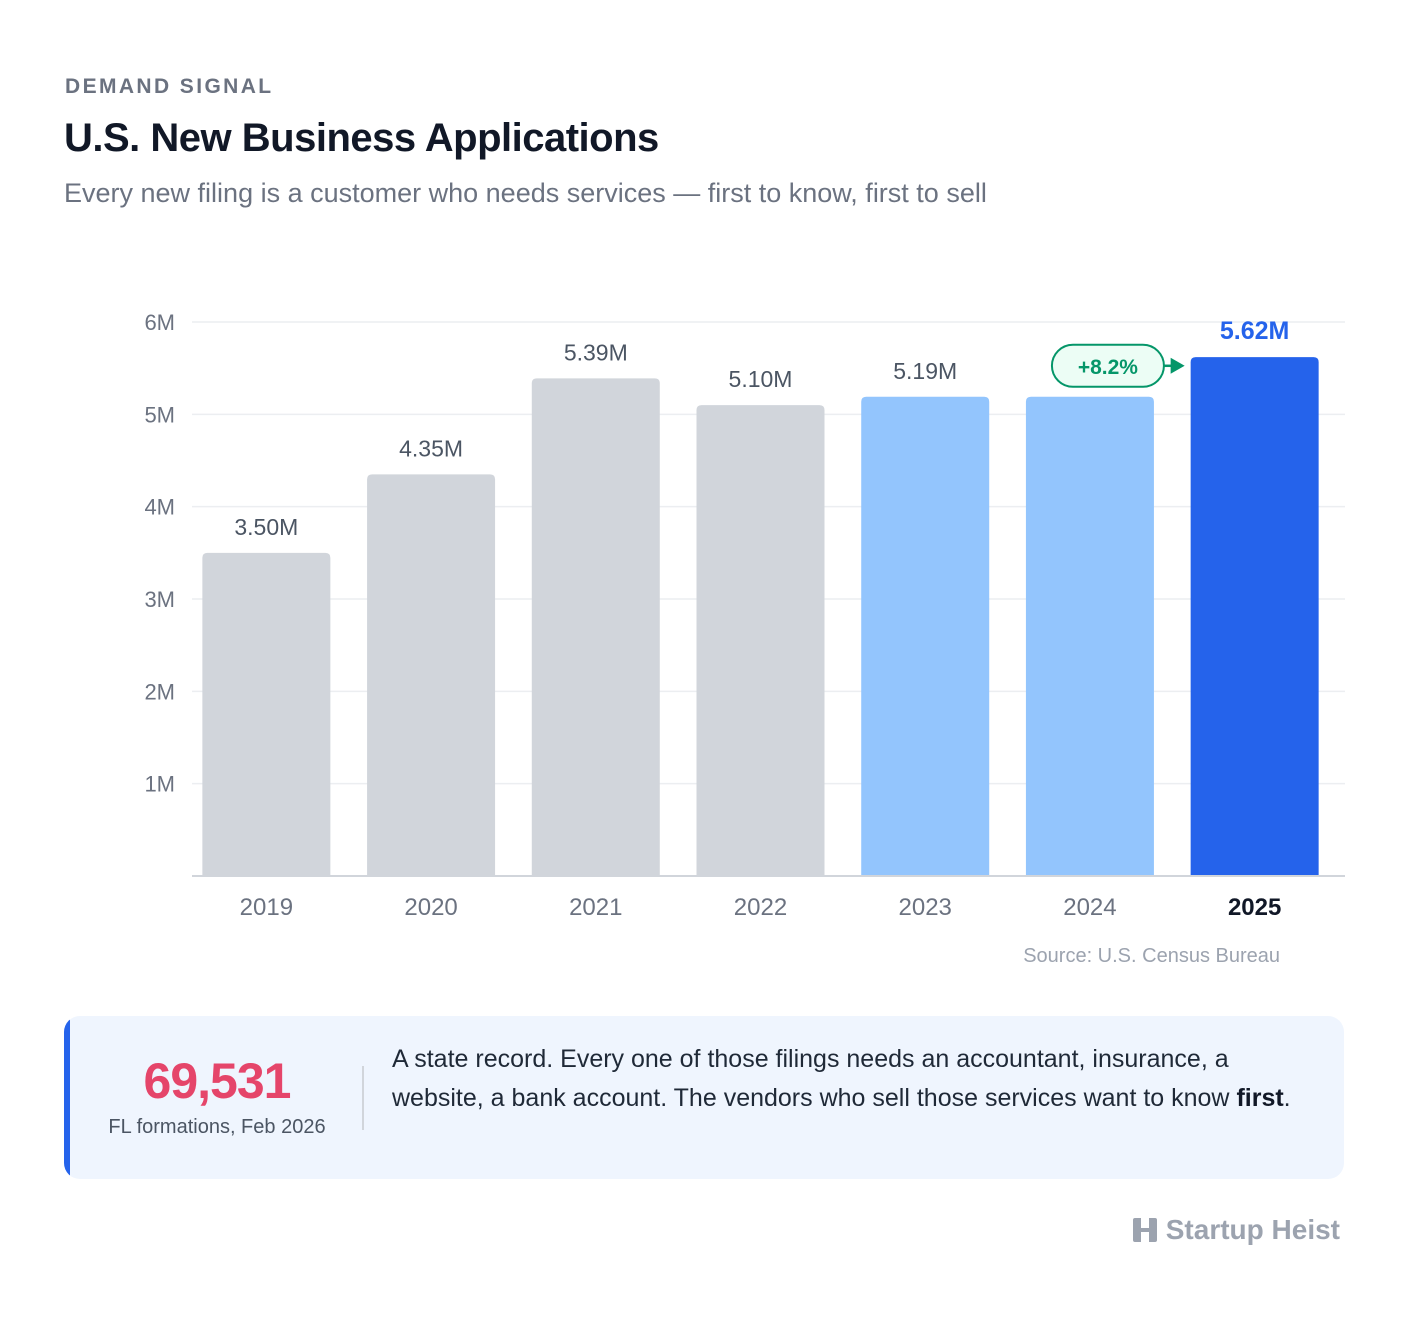 This screenshot has width=1408, height=1318. Describe the element at coordinates (1151, 956) in the screenshot. I see `source-note: Source: U.S. Census Bureau` at that location.